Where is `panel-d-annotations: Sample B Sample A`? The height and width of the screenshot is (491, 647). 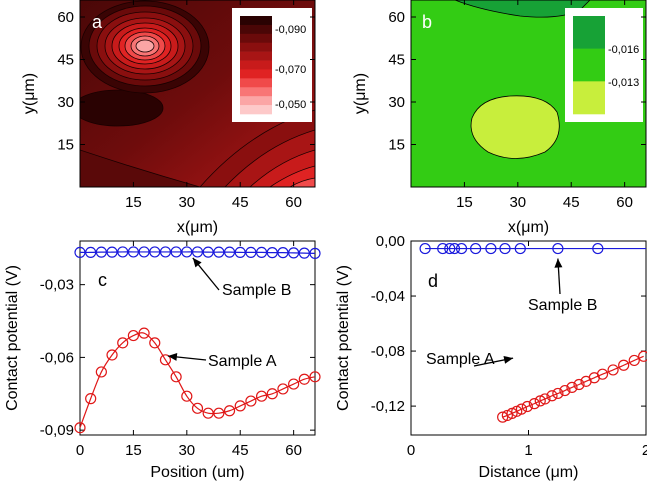
panel-d-annotations: Sample B Sample A is located at coordinates (511, 313).